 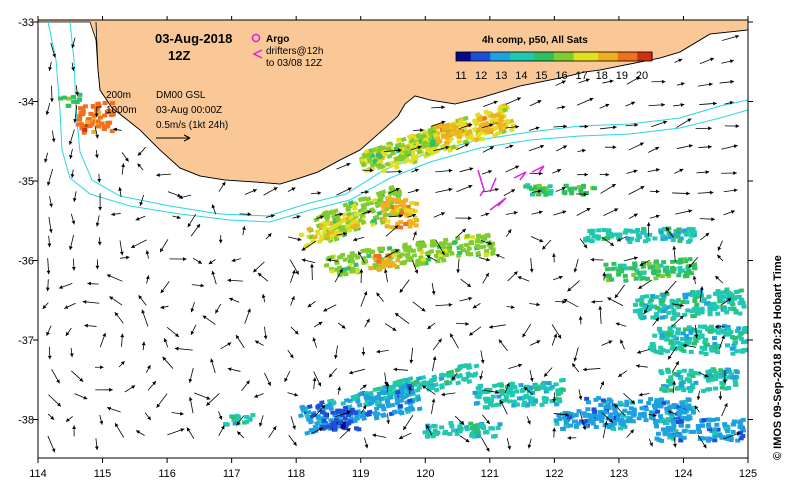 What do you see at coordinates (501, 76) in the screenshot?
I see `colour-bar-tick-label: 13` at bounding box center [501, 76].